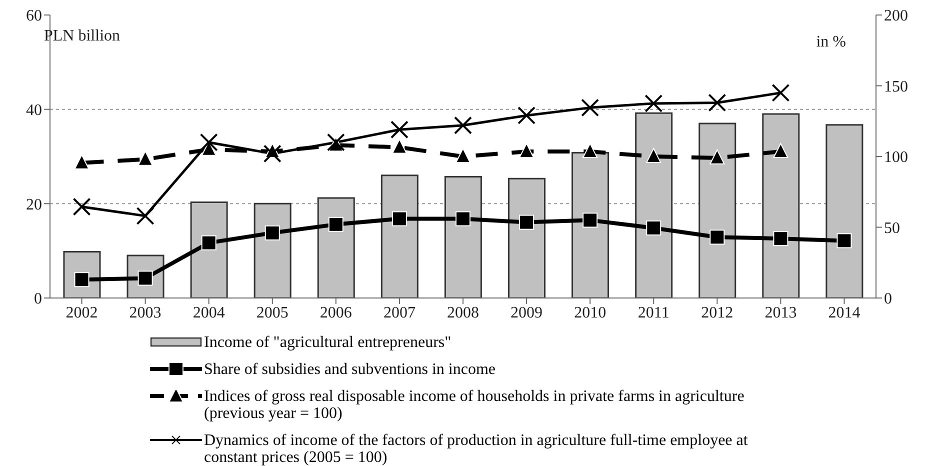 The image size is (946, 466). I want to click on legend-label: Income of "agricultural entrepreneurs", so click(328, 342).